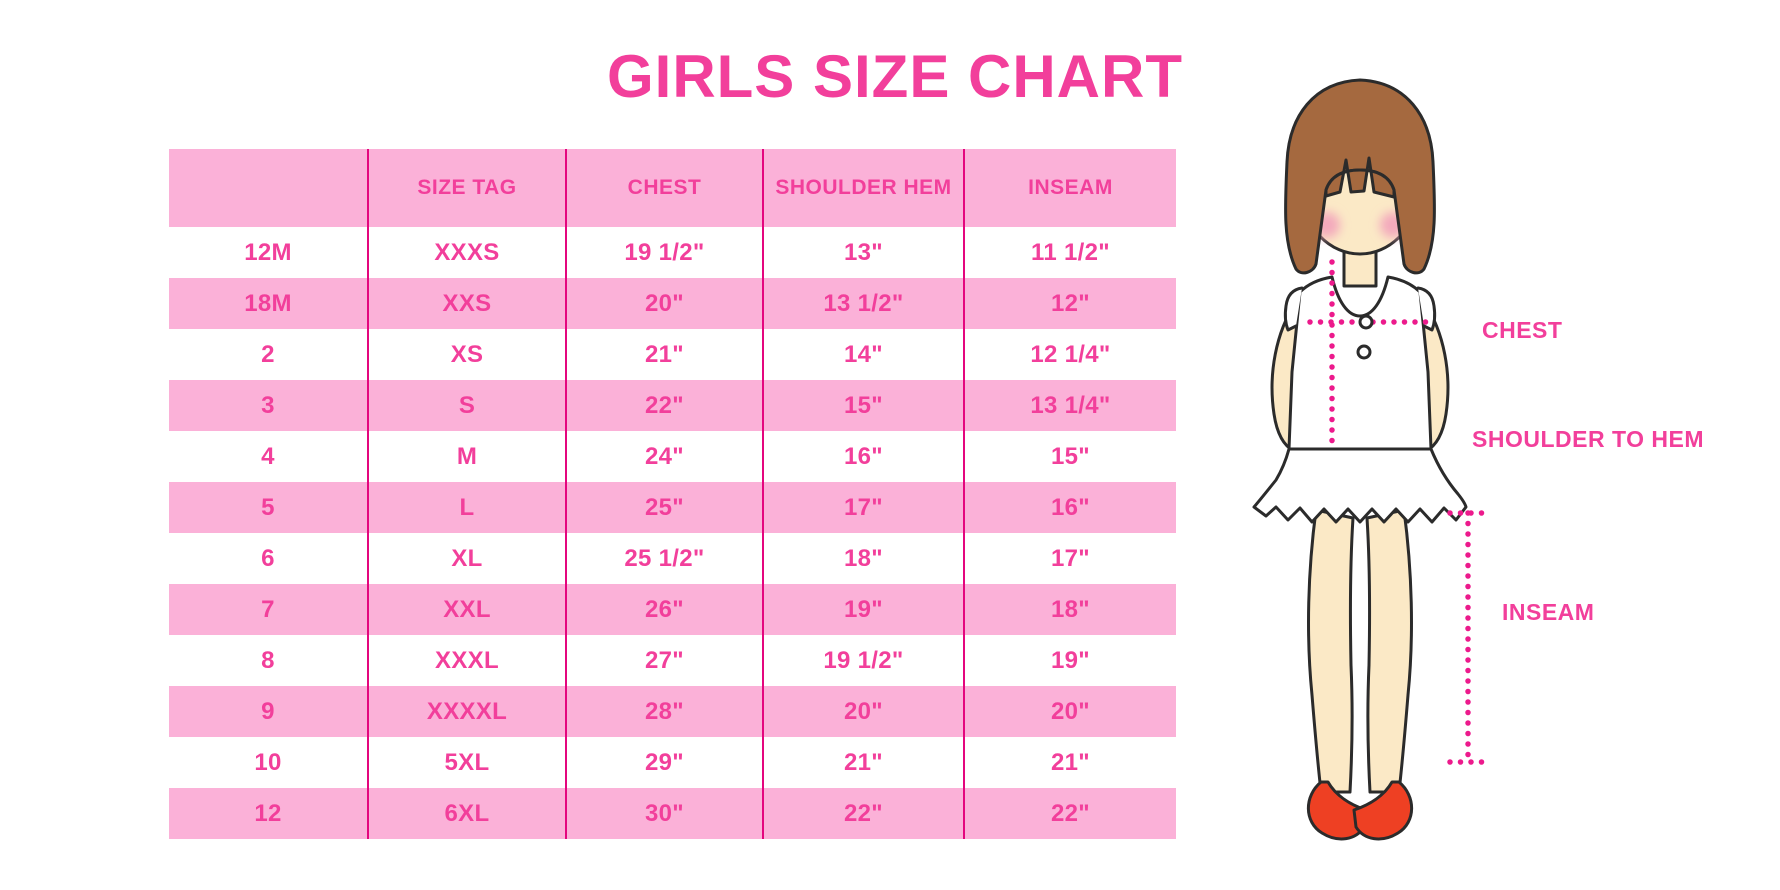  I want to click on table-cell-shoulder-hem: 18", so click(863, 558).